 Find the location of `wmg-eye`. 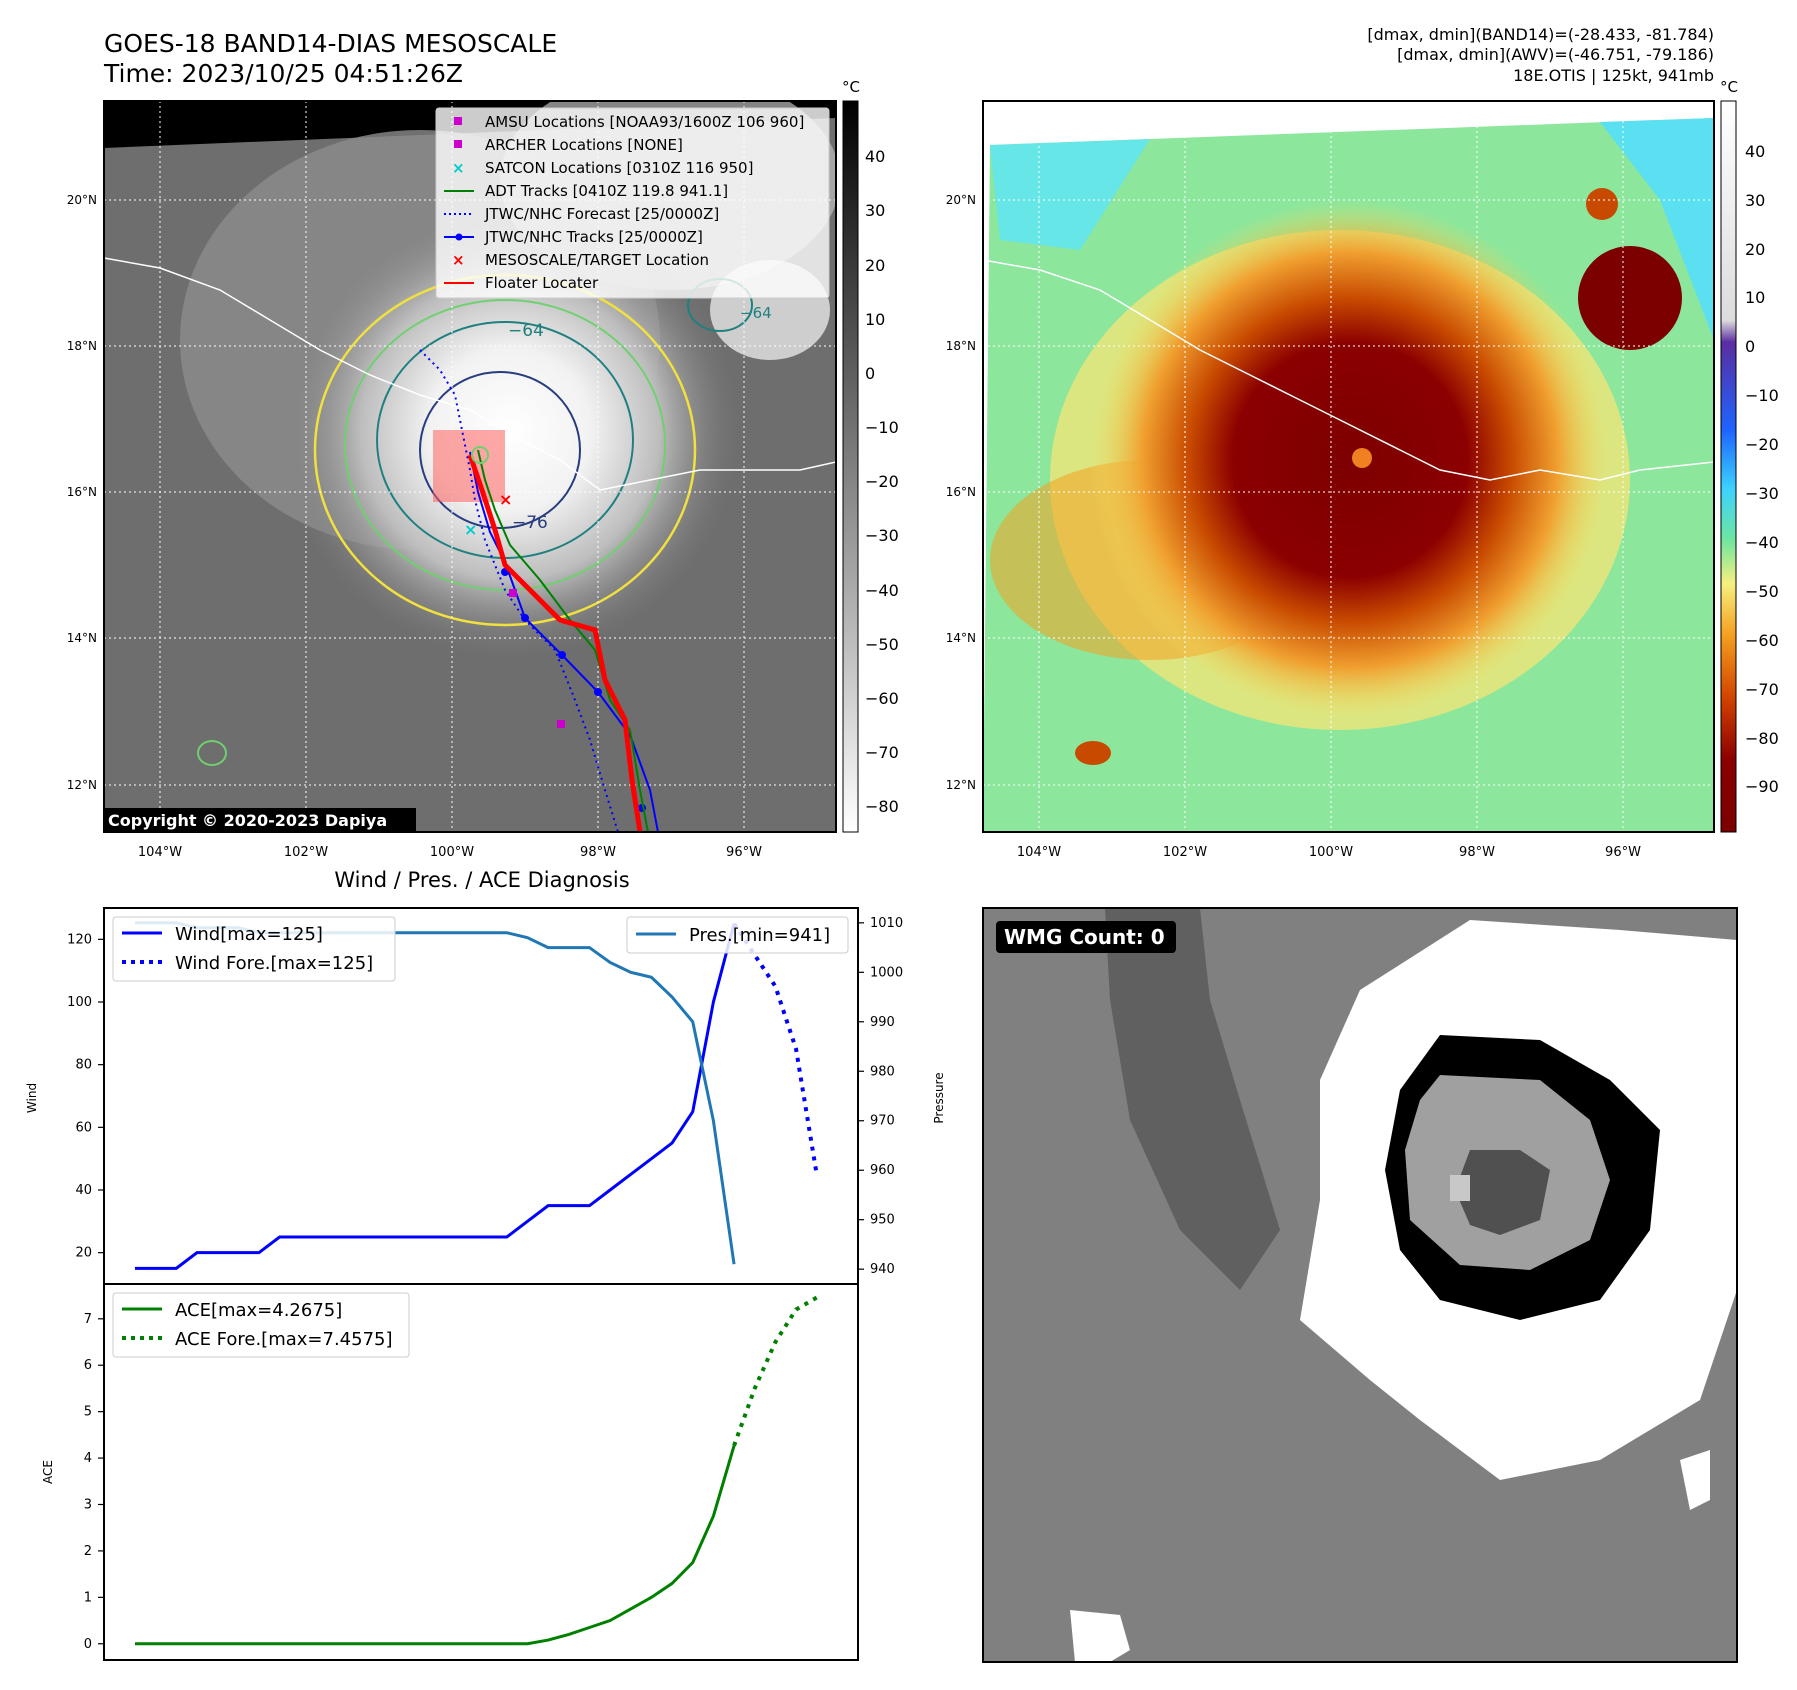

wmg-eye is located at coordinates (1460, 1188).